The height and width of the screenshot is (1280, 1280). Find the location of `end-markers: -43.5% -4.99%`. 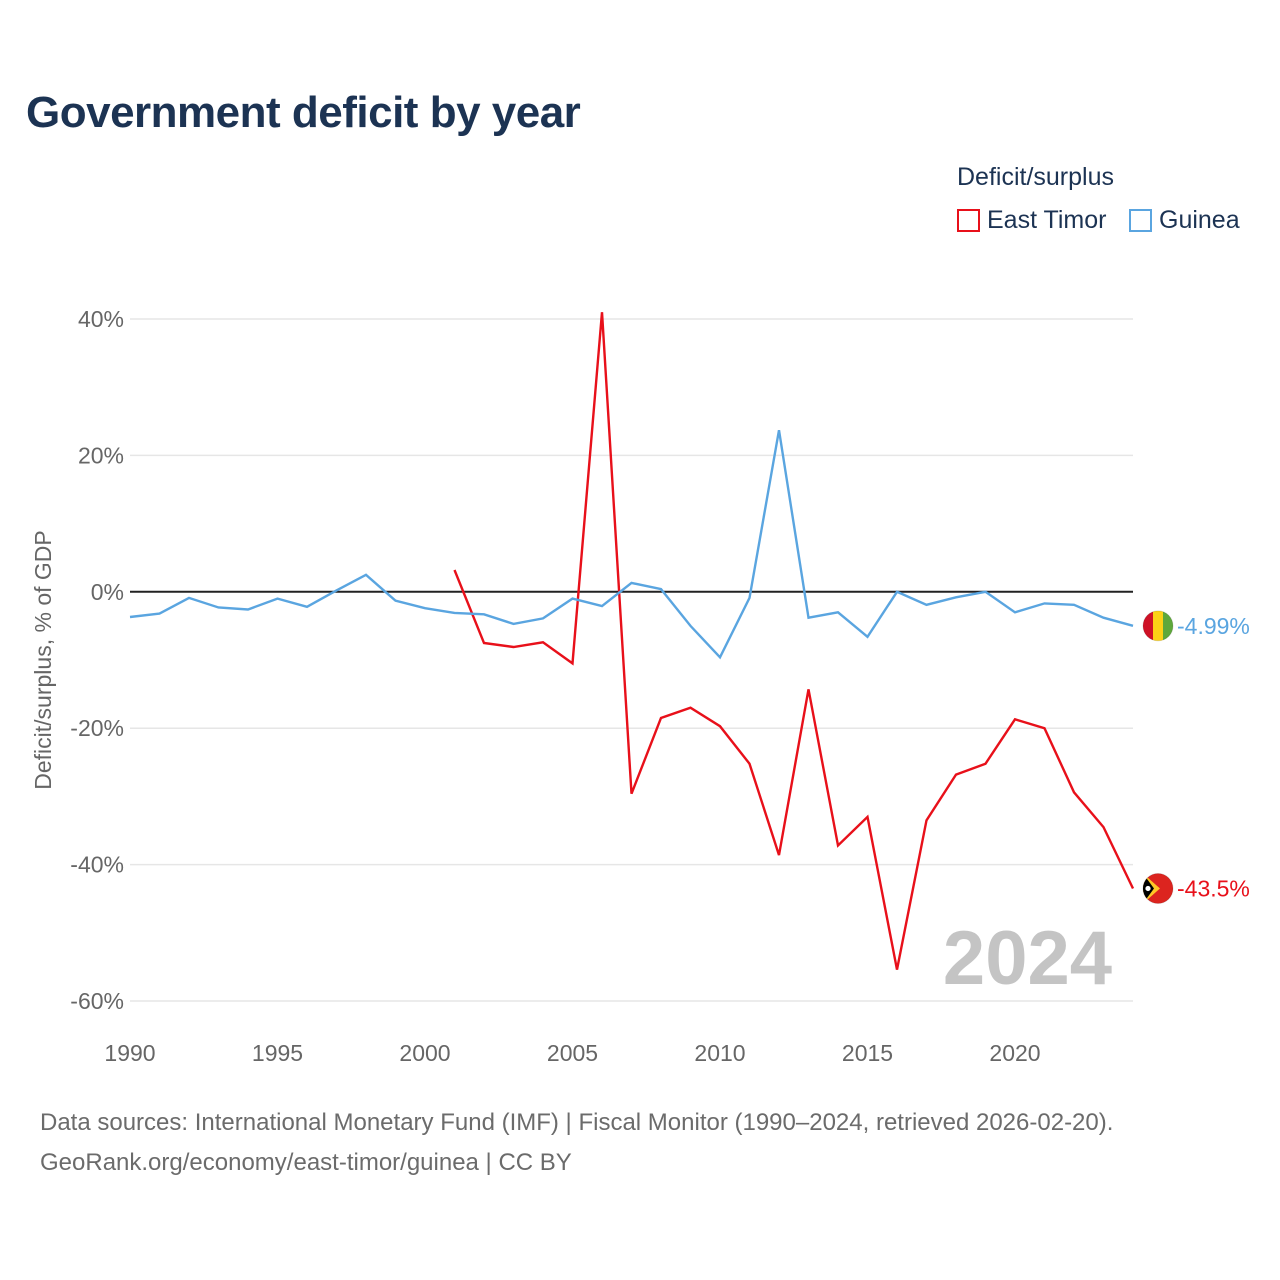

end-markers: -43.5% -4.99% is located at coordinates (1196, 757).